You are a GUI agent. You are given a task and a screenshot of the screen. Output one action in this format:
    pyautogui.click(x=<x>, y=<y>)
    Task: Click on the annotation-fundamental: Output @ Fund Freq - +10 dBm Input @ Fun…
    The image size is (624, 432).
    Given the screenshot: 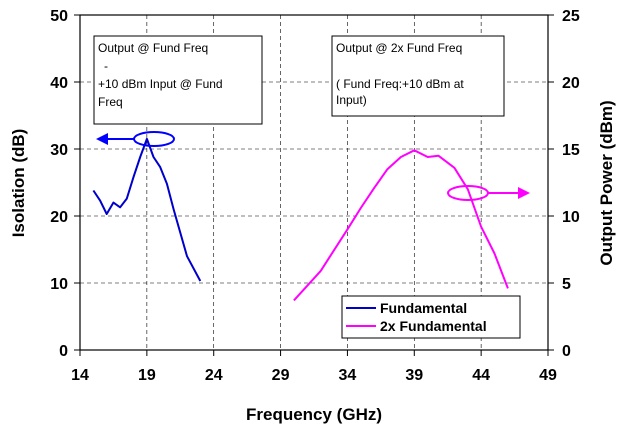 What is the action you would take?
    pyautogui.click(x=178, y=80)
    